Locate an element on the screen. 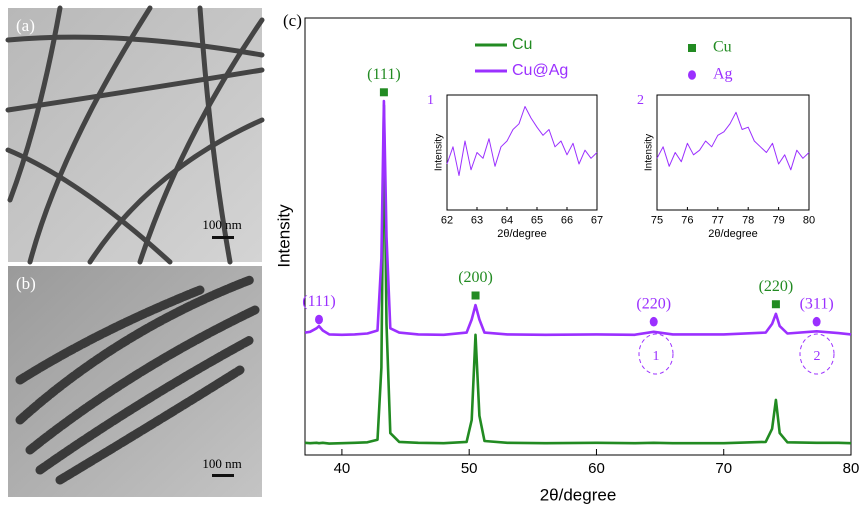 The height and width of the screenshot is (508, 863). x-tick-label: 63 is located at coordinates (477, 220).